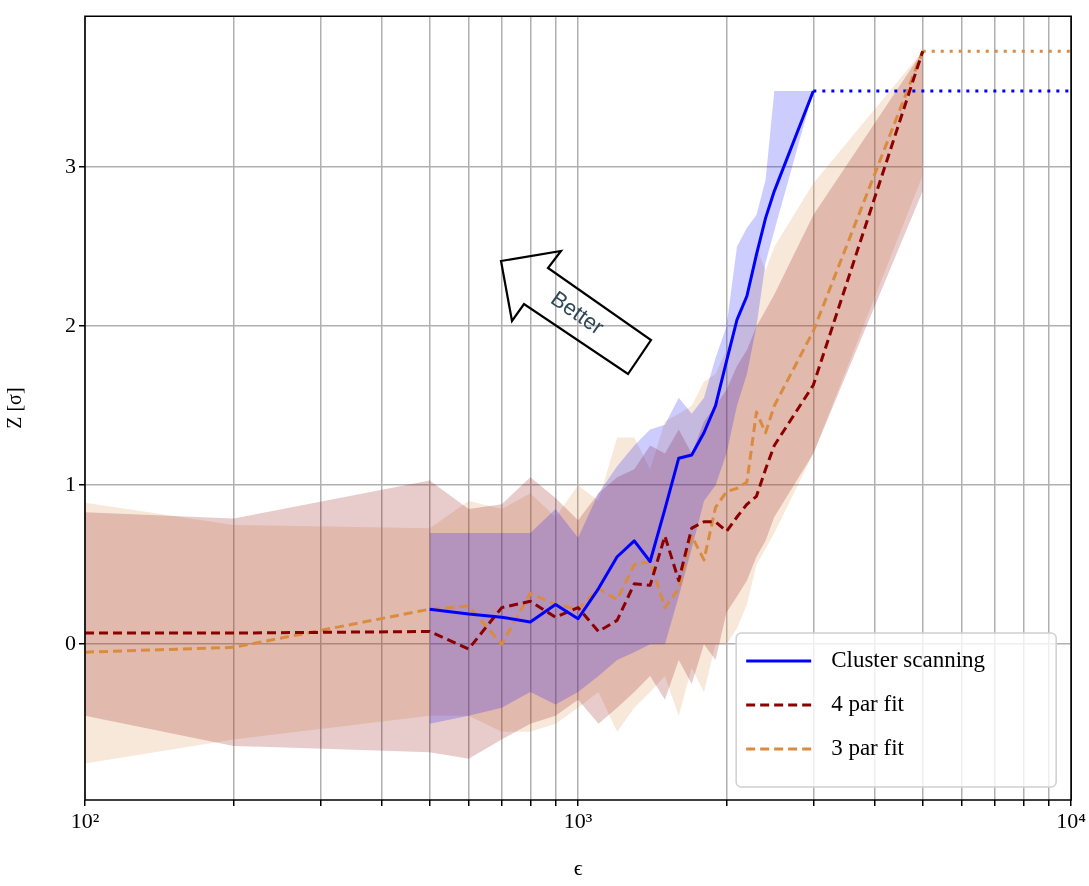  Describe the element at coordinates (578, 867) in the screenshot. I see `x-axis-title: ϵ` at that location.